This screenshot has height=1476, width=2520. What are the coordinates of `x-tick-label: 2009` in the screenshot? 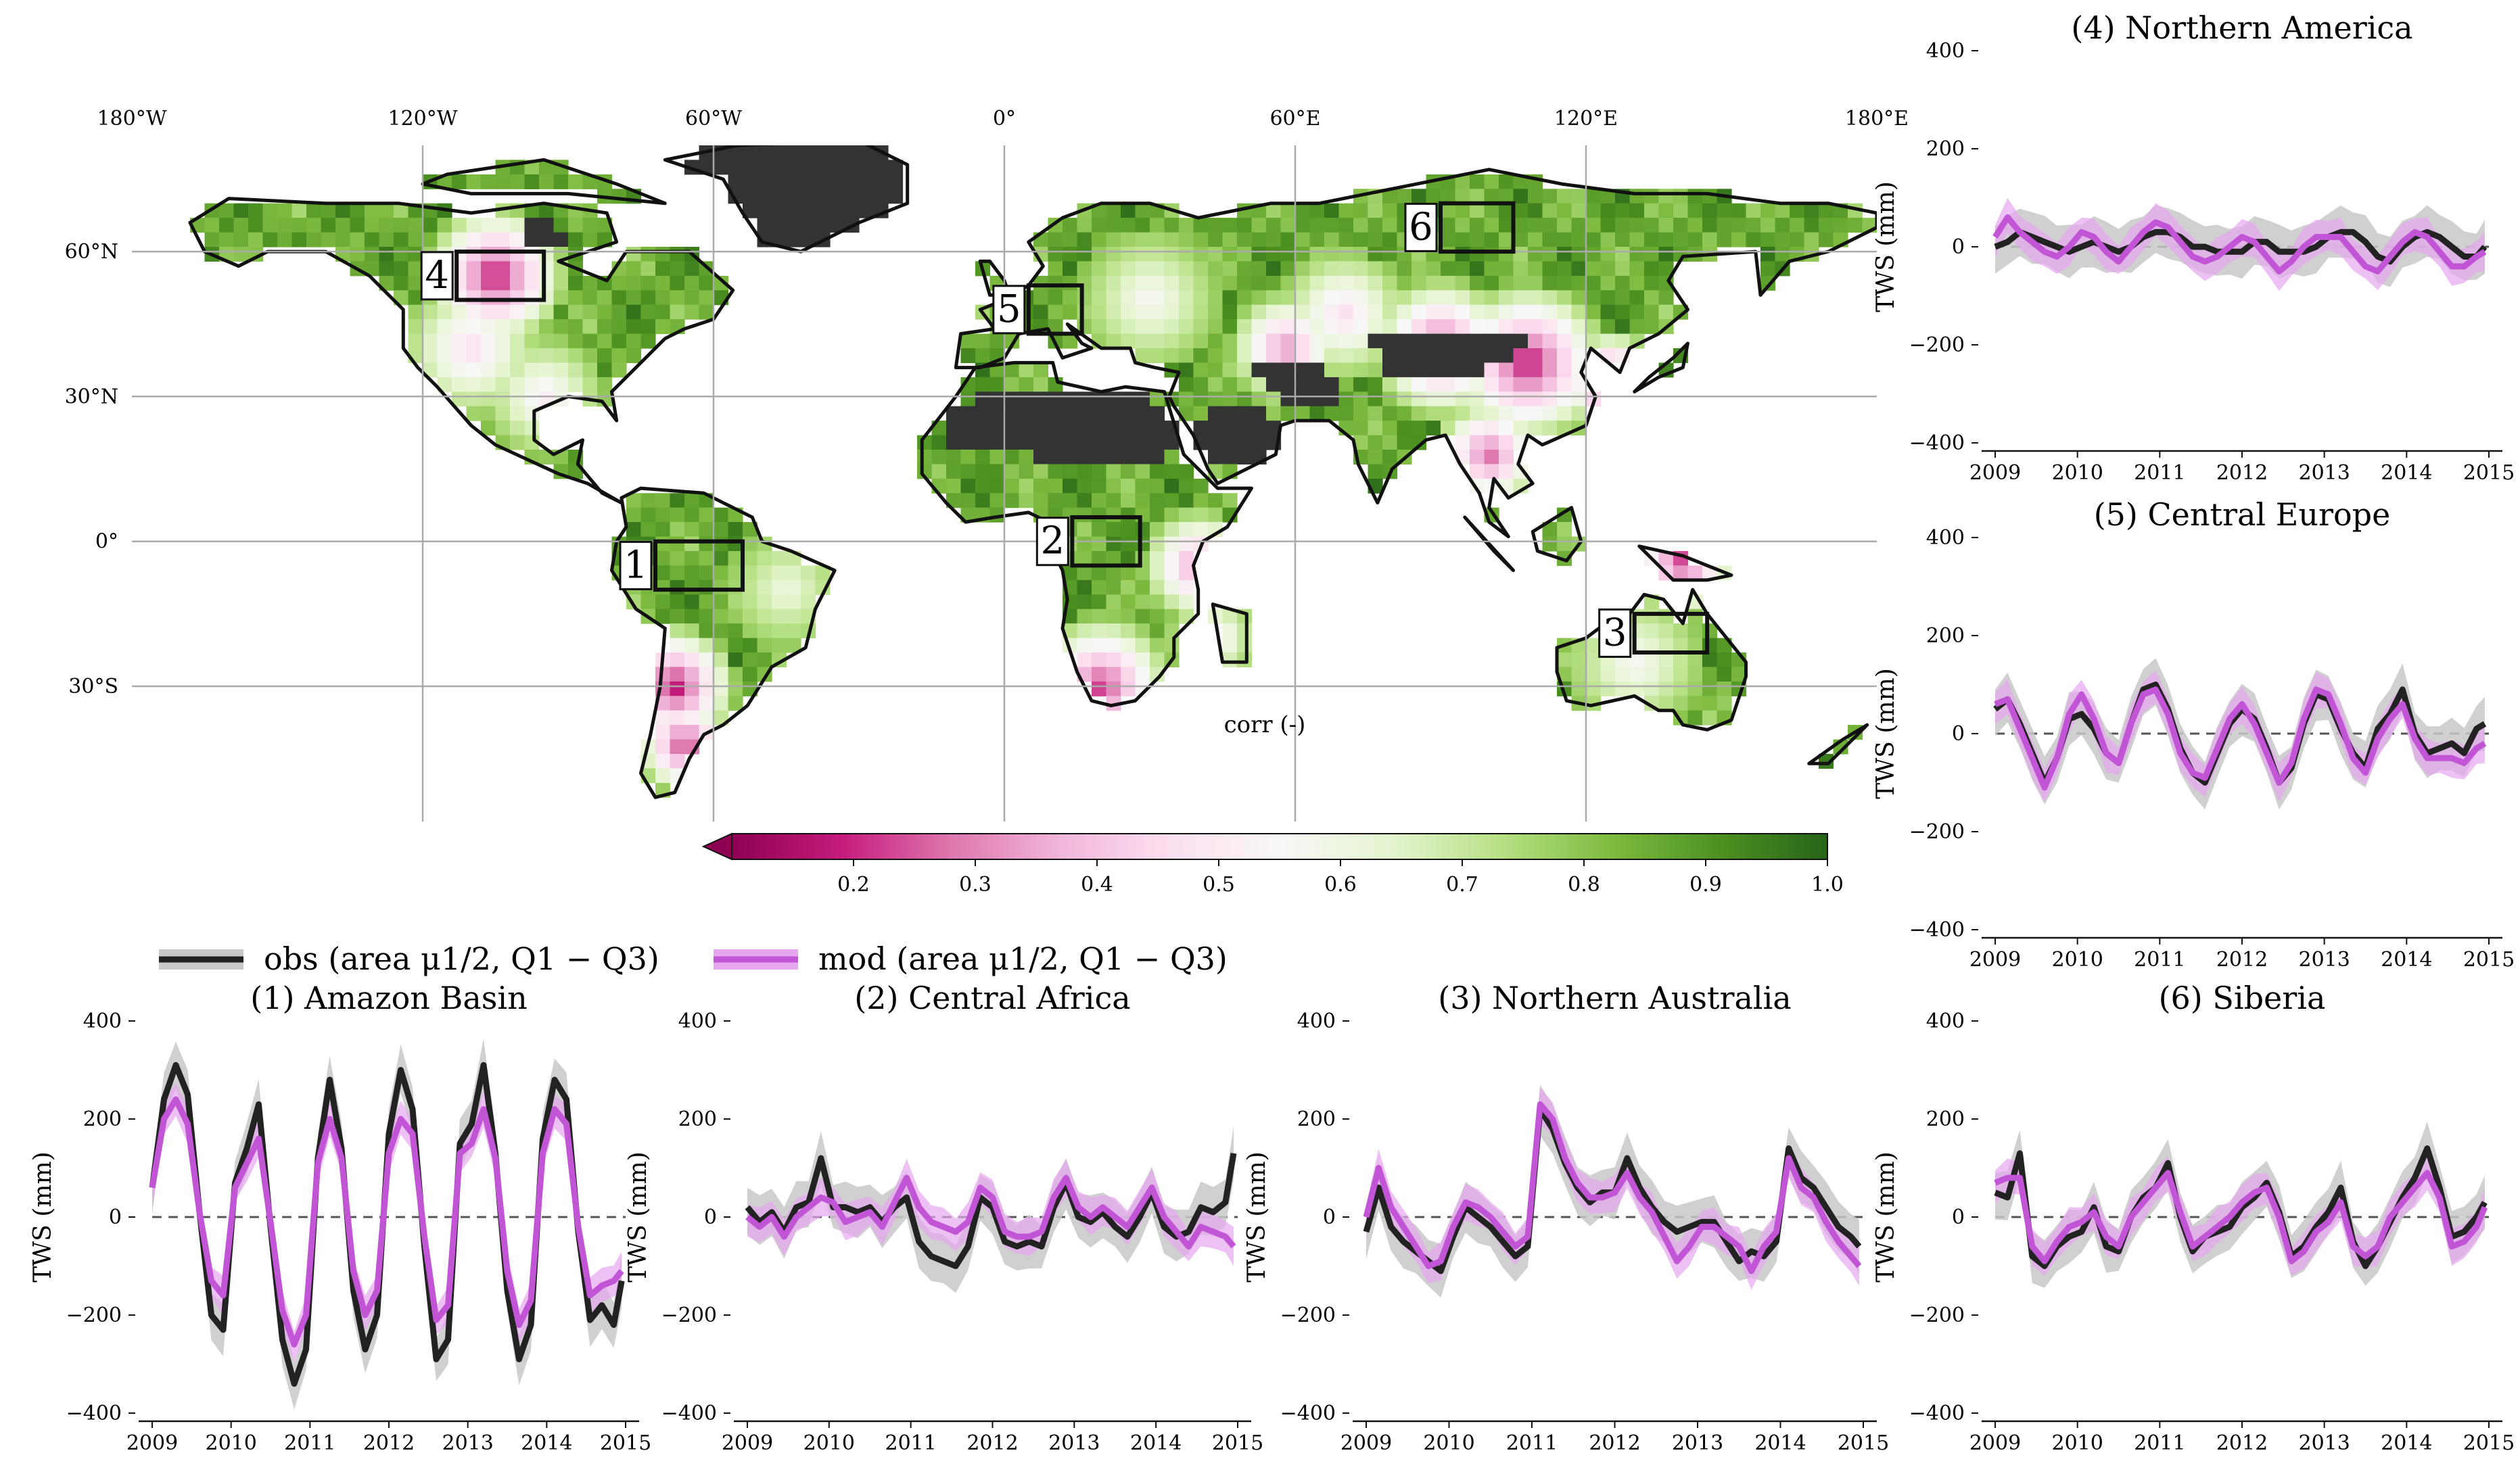 It's located at (747, 1443).